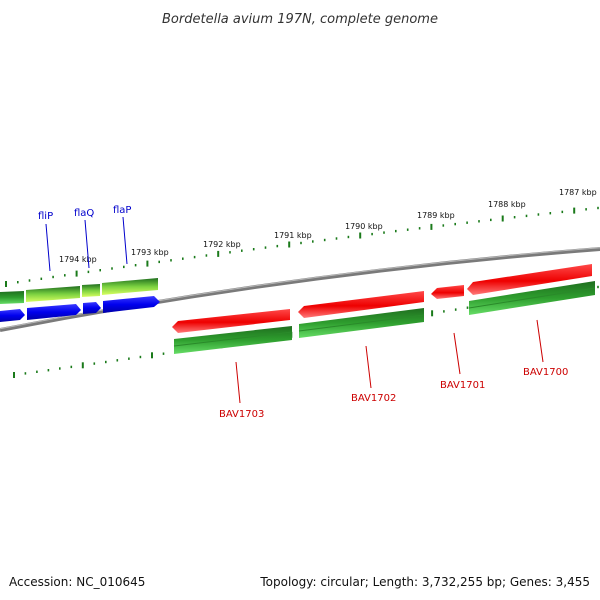  Describe the element at coordinates (92, 308) in the screenshot. I see `gene-flaQ` at that location.